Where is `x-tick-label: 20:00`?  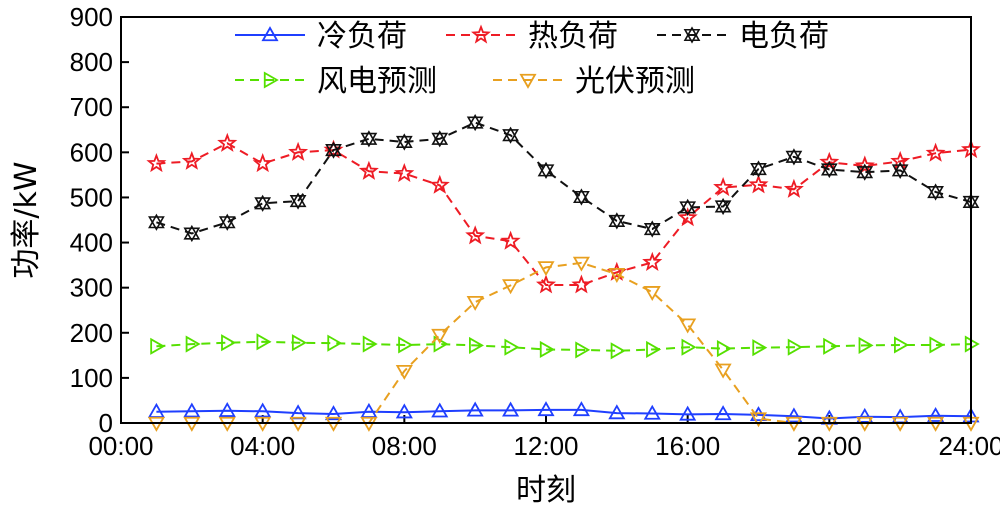 x-tick-label: 20:00 is located at coordinates (829, 446).